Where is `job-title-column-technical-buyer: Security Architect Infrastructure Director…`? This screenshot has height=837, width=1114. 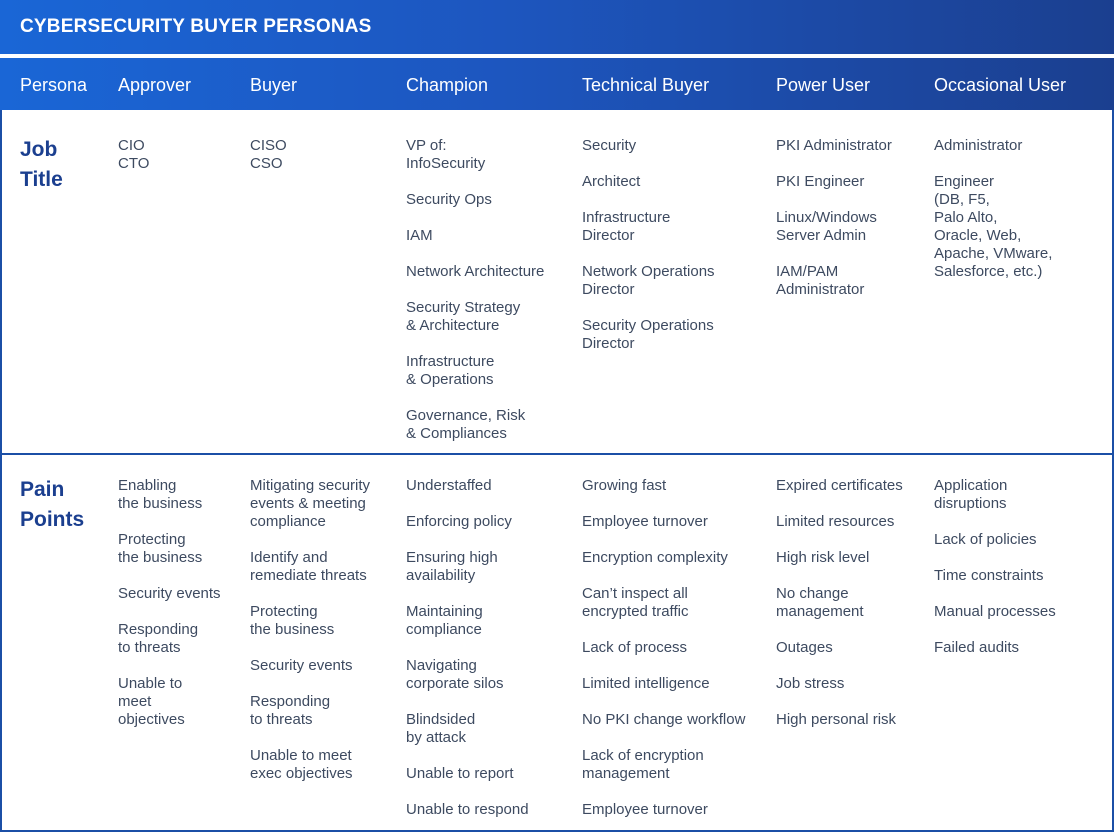
job-title-column-technical-buyer: Security Architect Infrastructure Director… is located at coordinates (677, 254).